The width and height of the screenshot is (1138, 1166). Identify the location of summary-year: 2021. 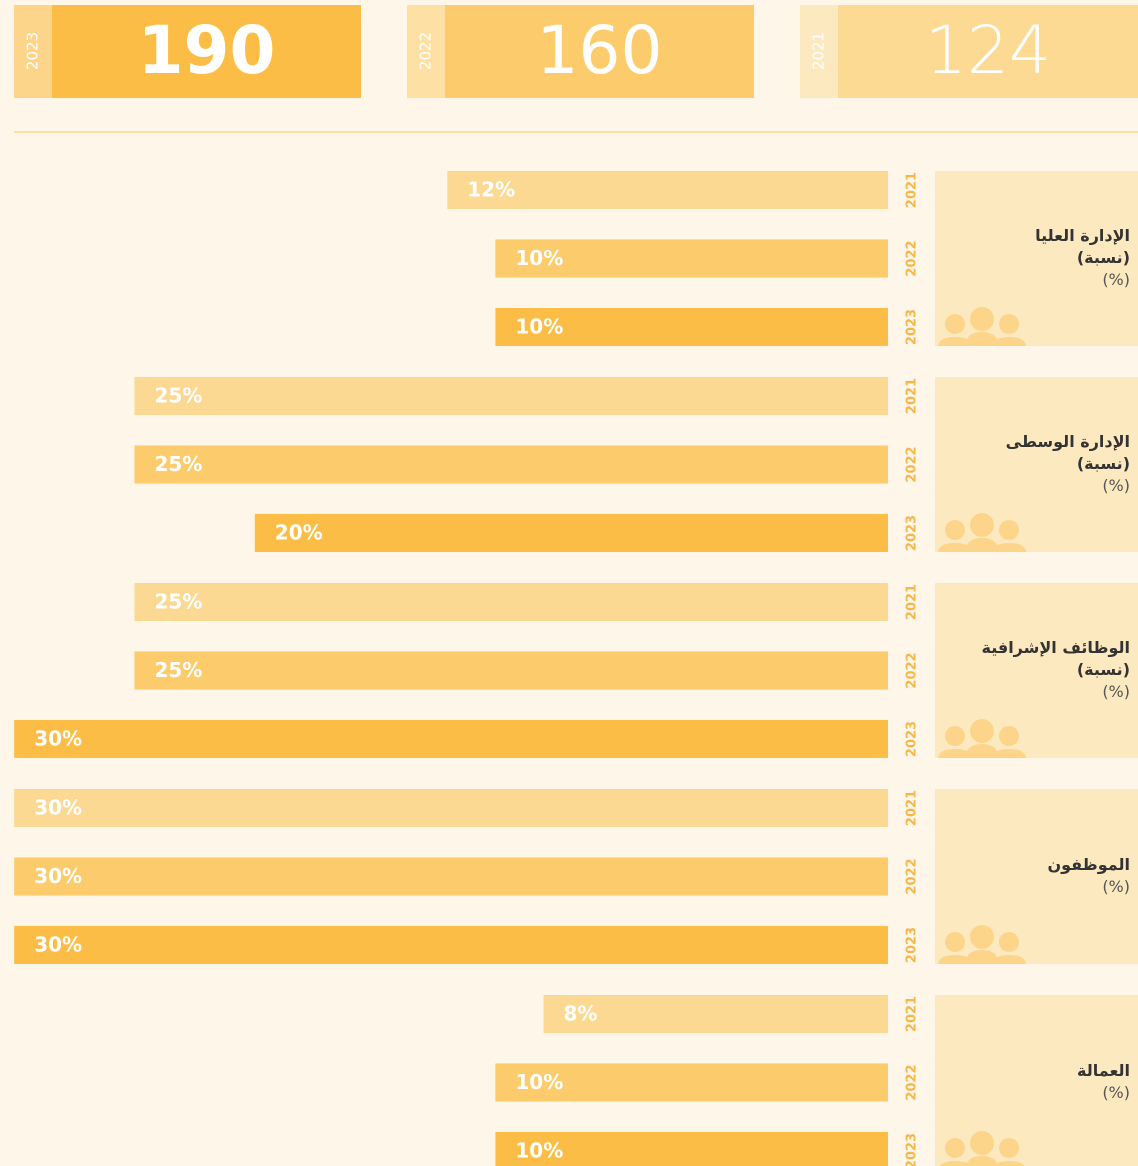
(819, 51).